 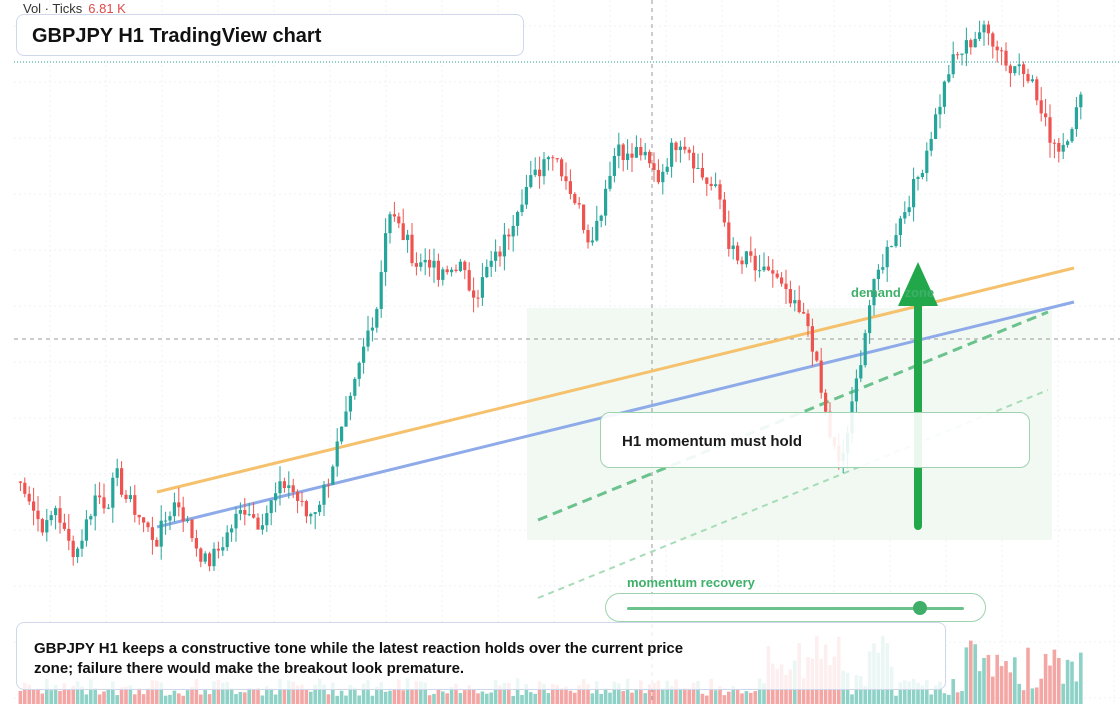 I want to click on momentum-slider-track, so click(x=795, y=608).